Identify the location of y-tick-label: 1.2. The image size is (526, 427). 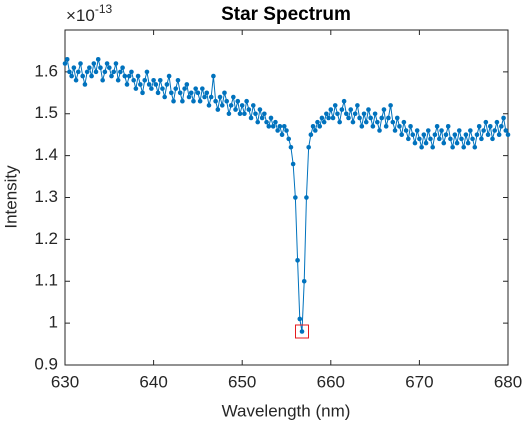
(46, 238).